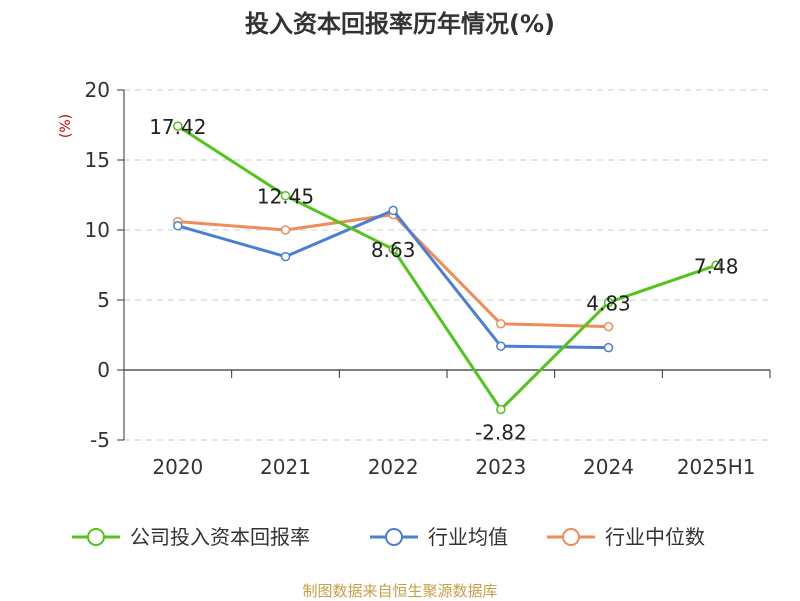 The image size is (800, 601). What do you see at coordinates (103, 300) in the screenshot?
I see `y-tick-label: 5` at bounding box center [103, 300].